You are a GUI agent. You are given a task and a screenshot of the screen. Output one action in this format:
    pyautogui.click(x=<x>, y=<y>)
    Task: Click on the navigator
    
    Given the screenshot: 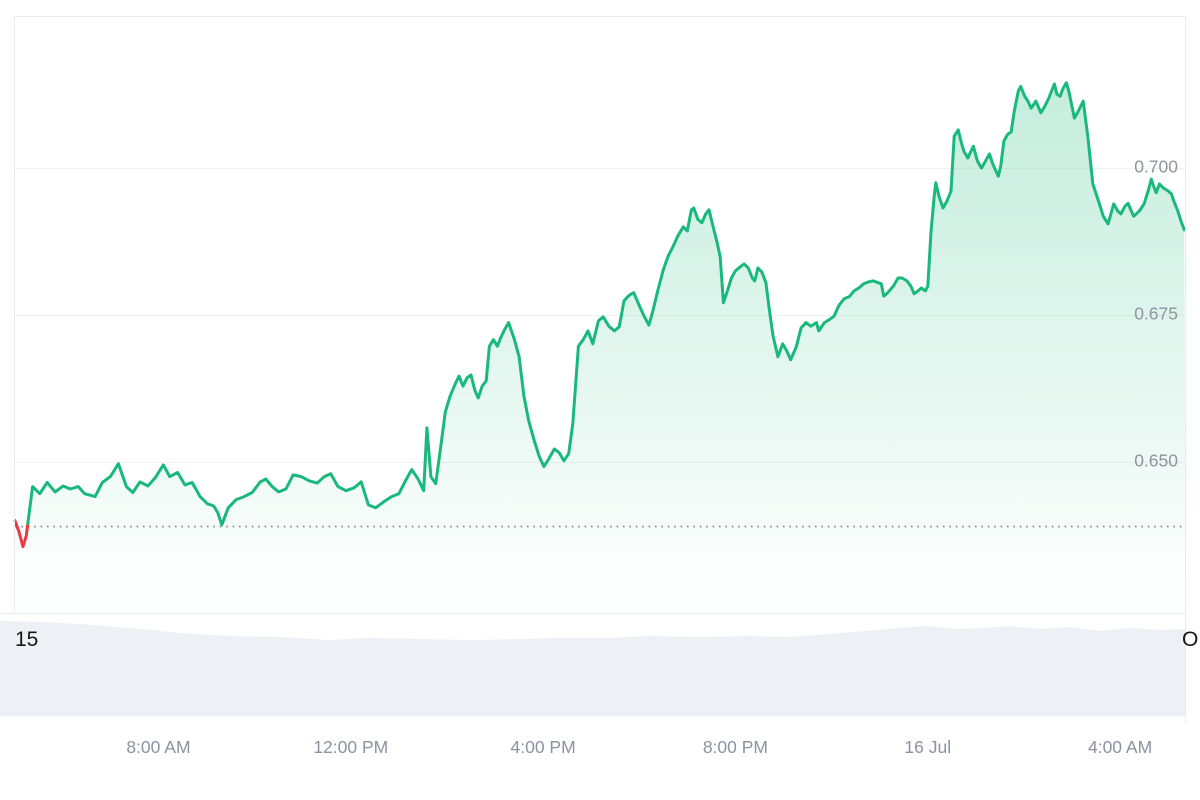 What is the action you would take?
    pyautogui.click(x=592, y=668)
    